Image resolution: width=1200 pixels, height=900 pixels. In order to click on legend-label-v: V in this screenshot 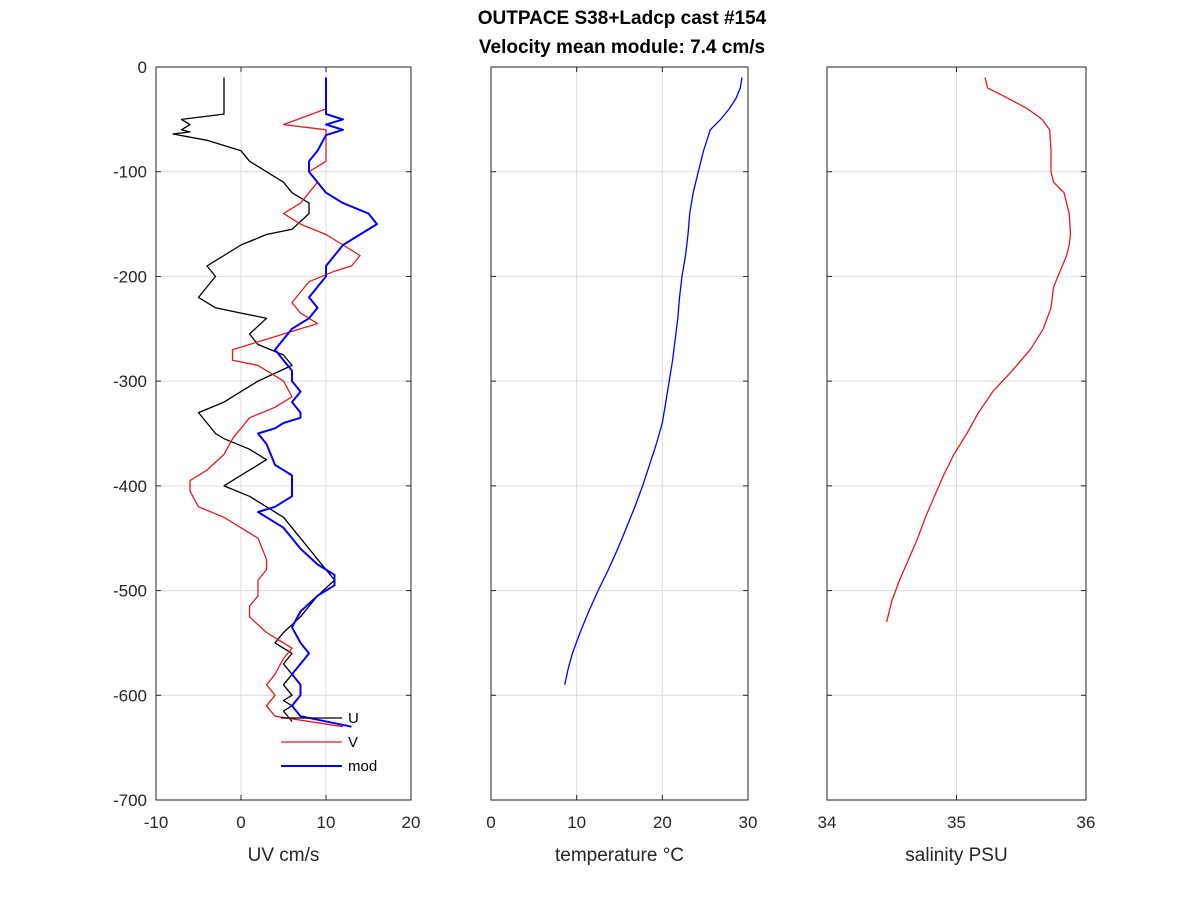, I will do `click(353, 742)`.